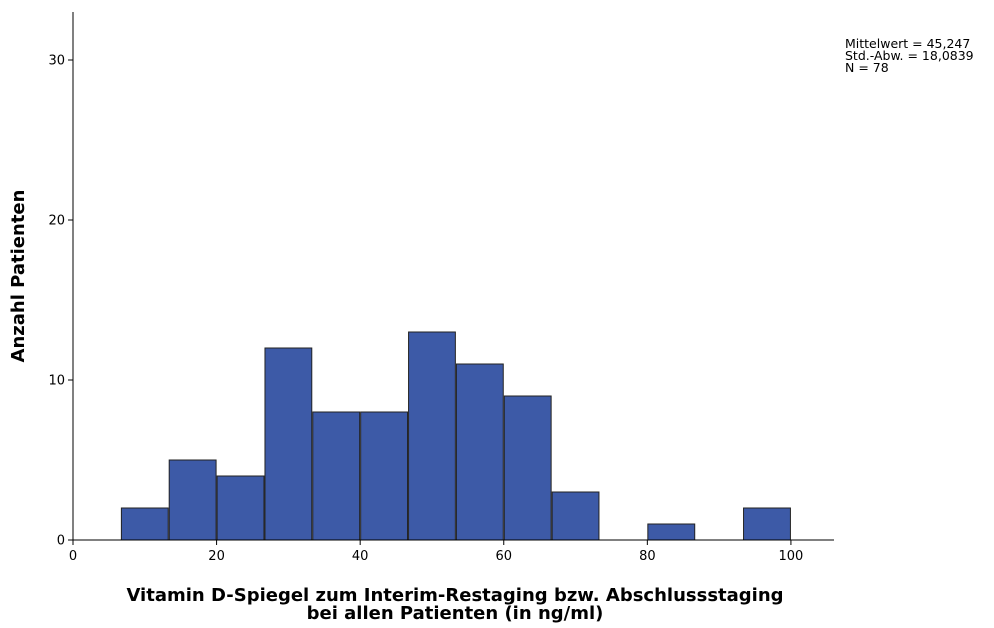 The height and width of the screenshot is (628, 994). What do you see at coordinates (60, 301) in the screenshot?
I see `y-axis-ticks: 0 10 20 30` at bounding box center [60, 301].